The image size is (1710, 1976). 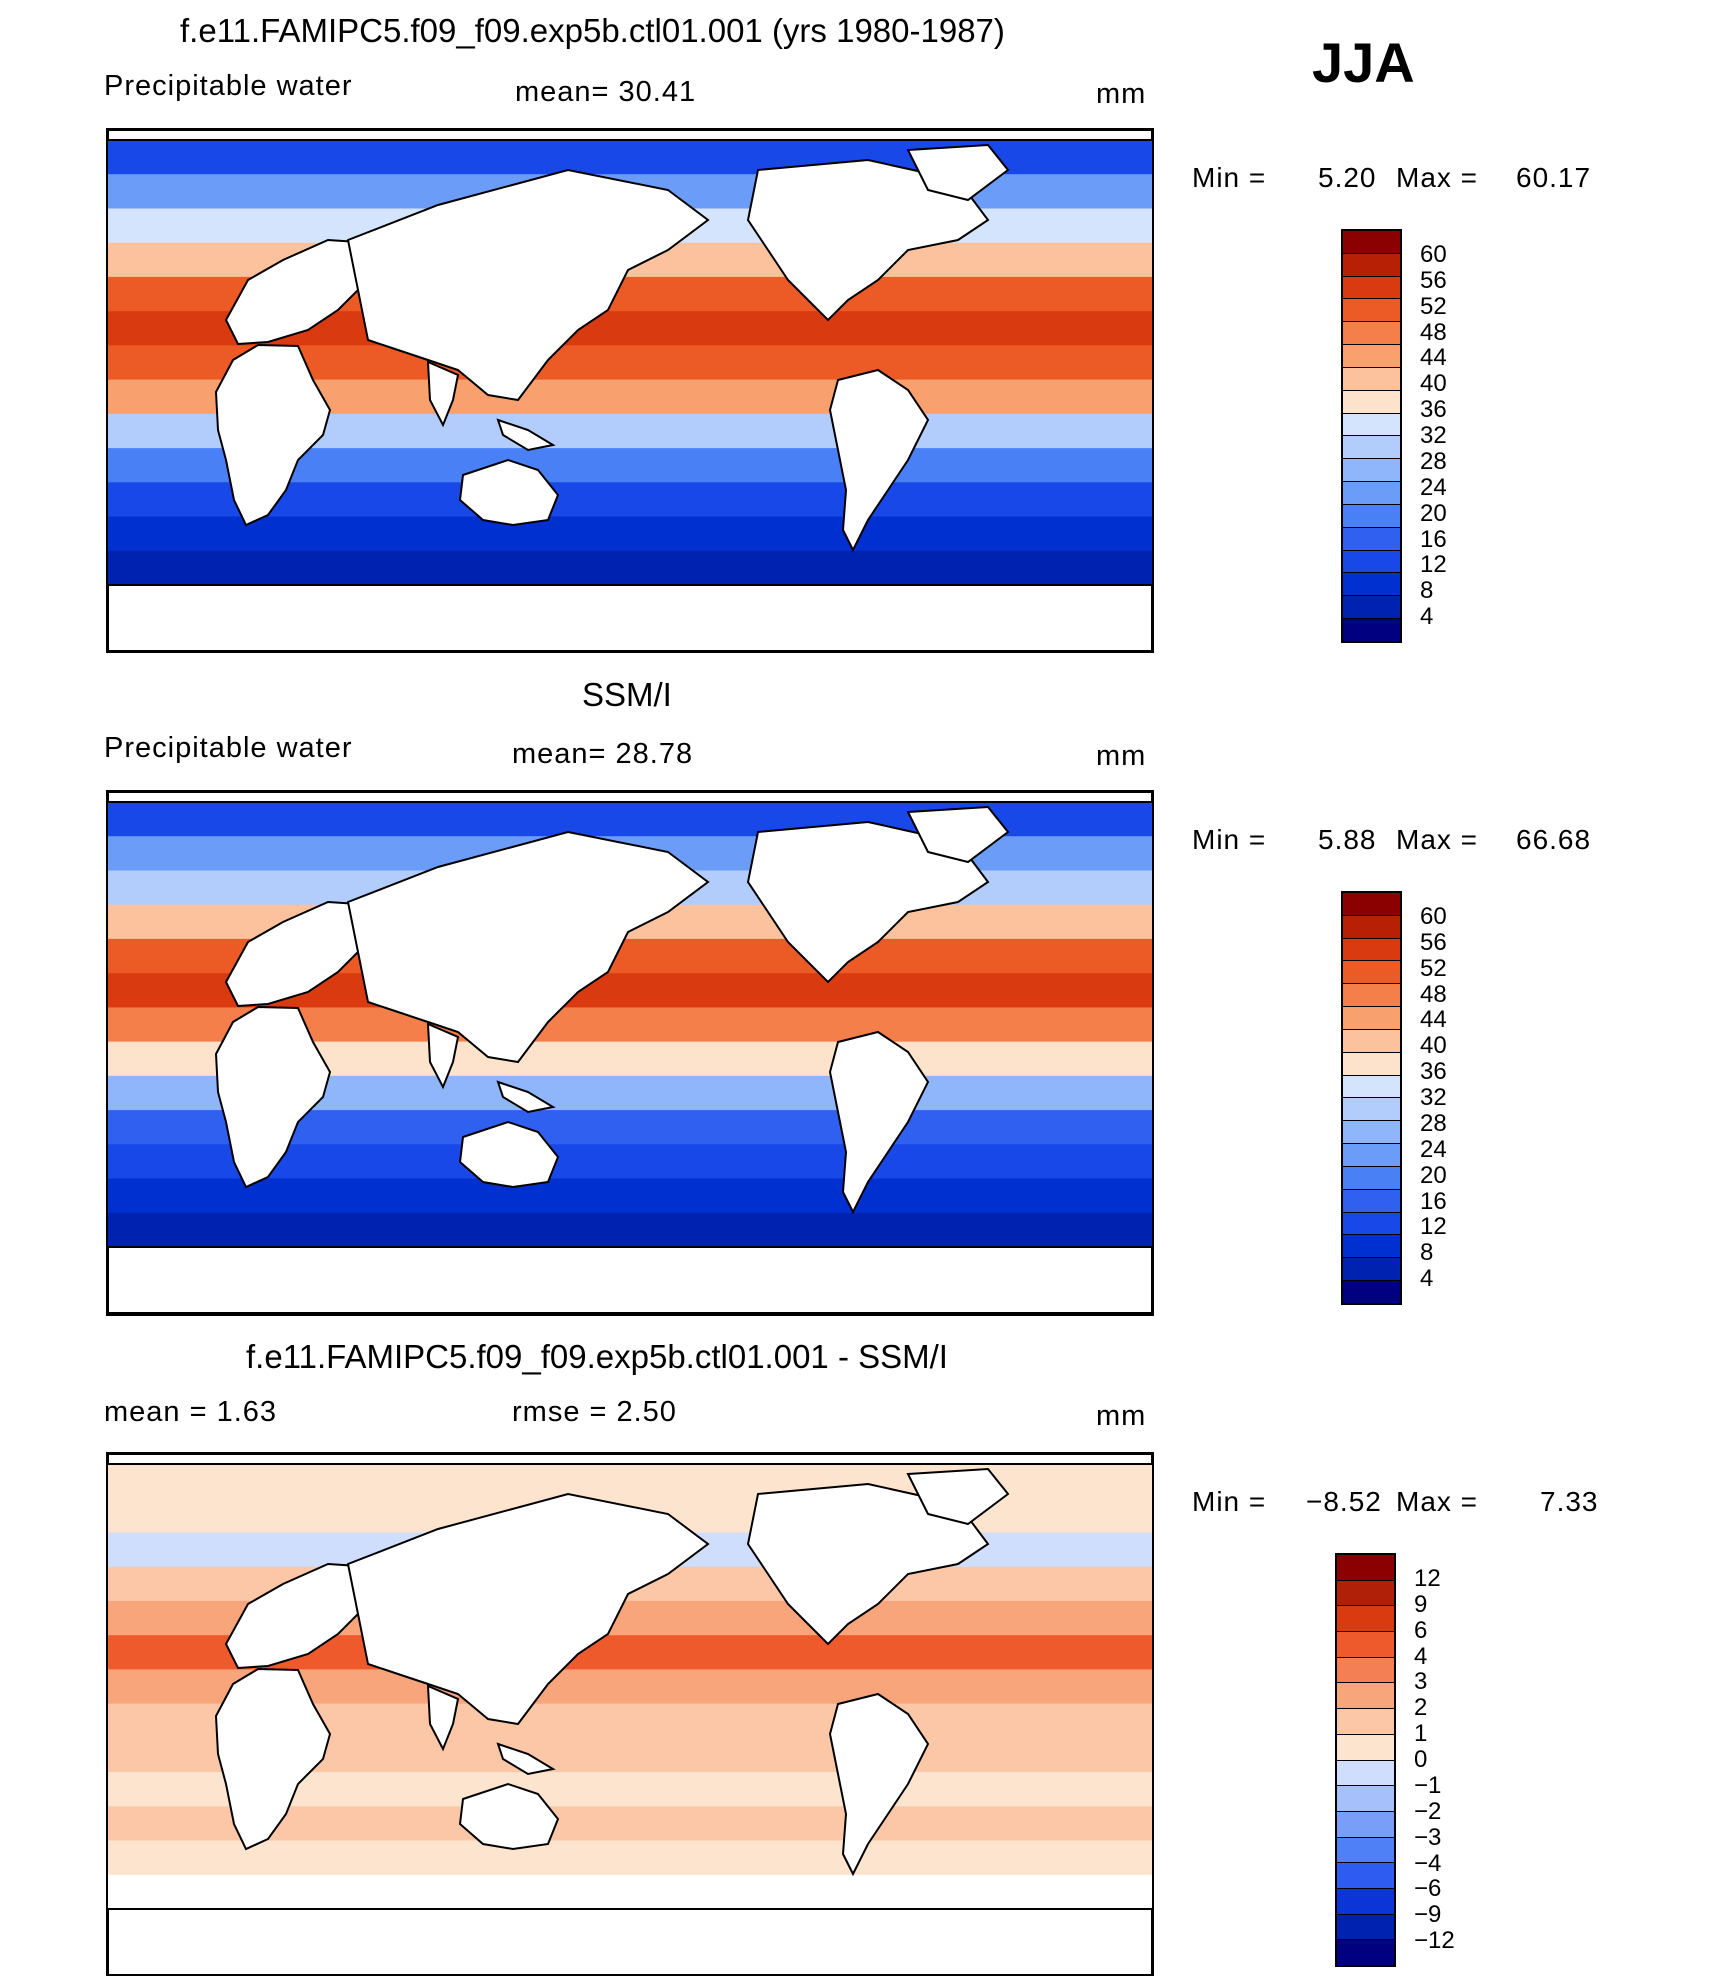 What do you see at coordinates (1229, 177) in the screenshot?
I see `min-label: Min =` at bounding box center [1229, 177].